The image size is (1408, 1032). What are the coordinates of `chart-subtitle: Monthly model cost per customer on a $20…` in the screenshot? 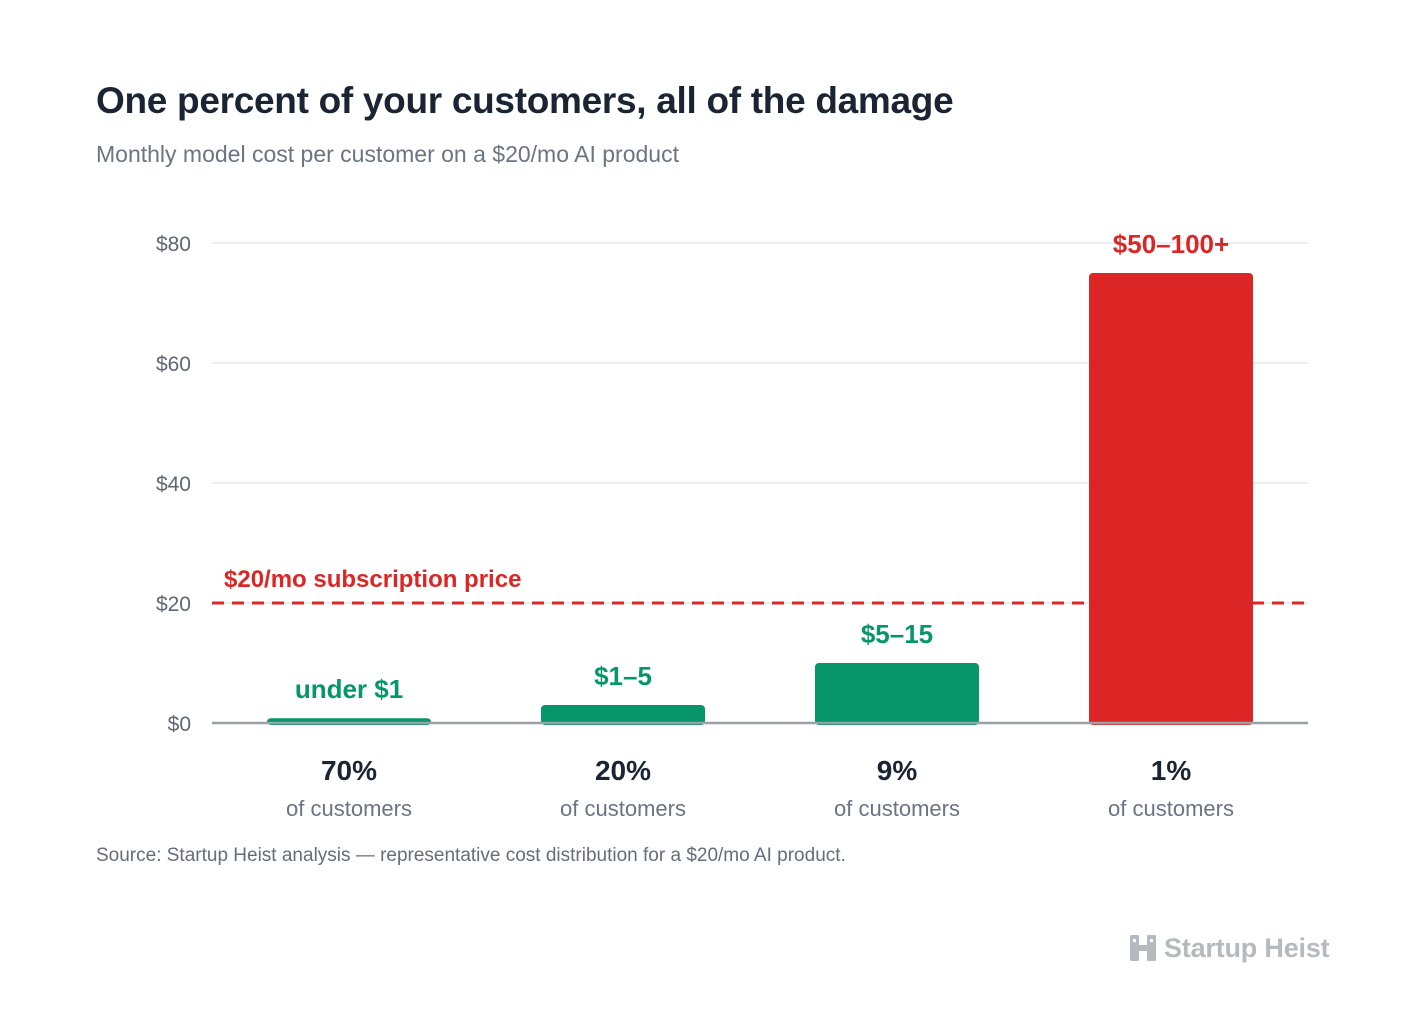 It's located at (387, 154).